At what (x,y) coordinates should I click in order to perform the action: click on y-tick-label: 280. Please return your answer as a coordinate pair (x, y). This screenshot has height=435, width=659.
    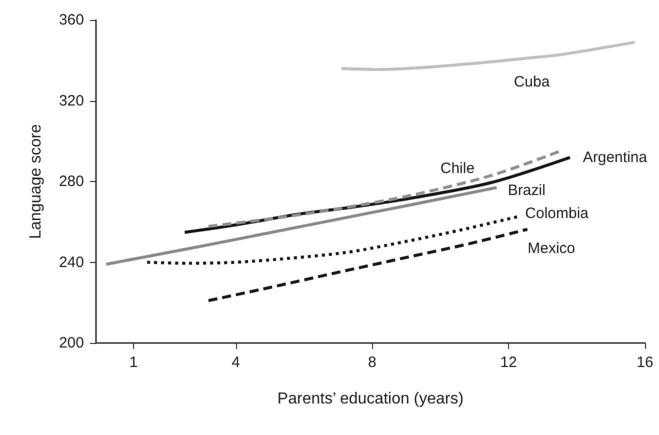
    Looking at the image, I should click on (71, 181).